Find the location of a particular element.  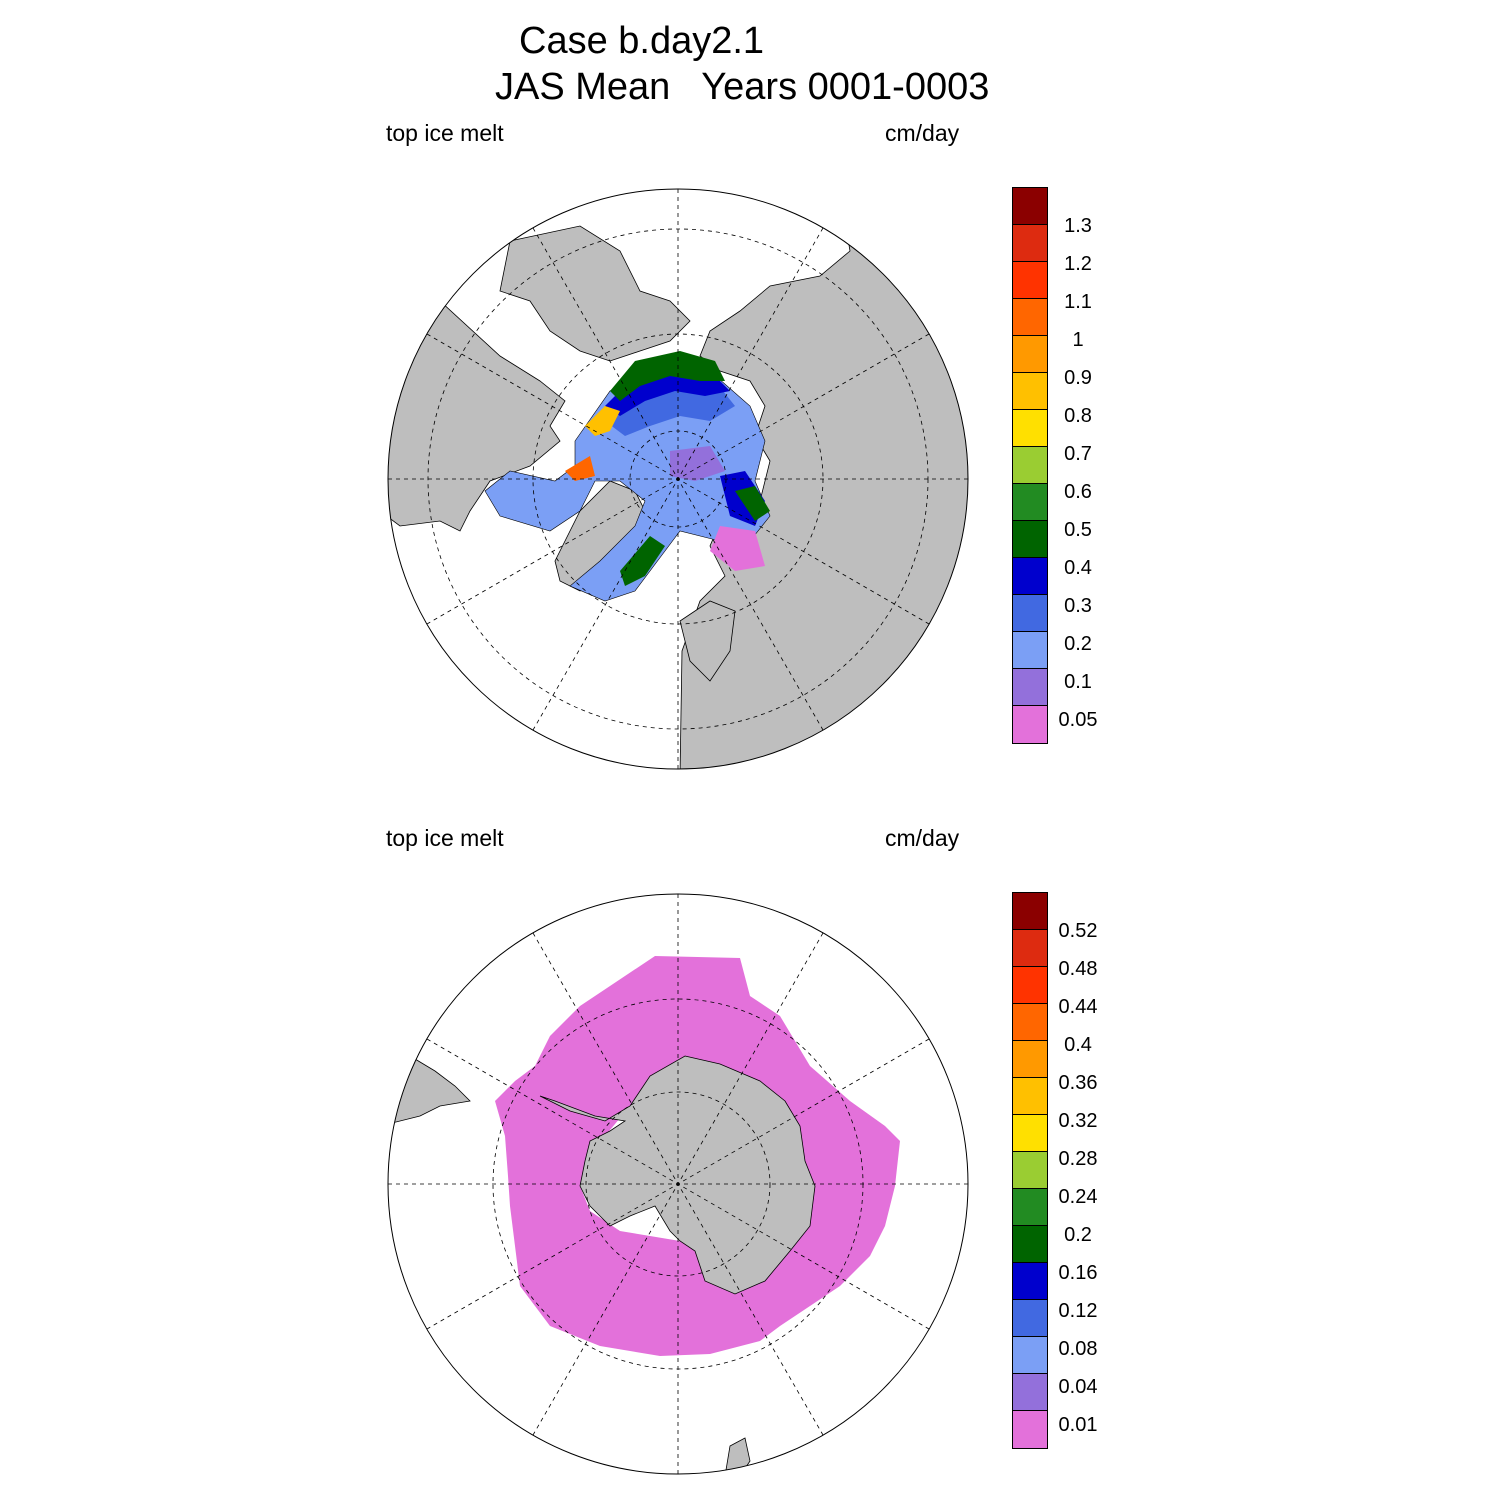

antarctic-colorbar-tick: 0.48 is located at coordinates (1078, 969).